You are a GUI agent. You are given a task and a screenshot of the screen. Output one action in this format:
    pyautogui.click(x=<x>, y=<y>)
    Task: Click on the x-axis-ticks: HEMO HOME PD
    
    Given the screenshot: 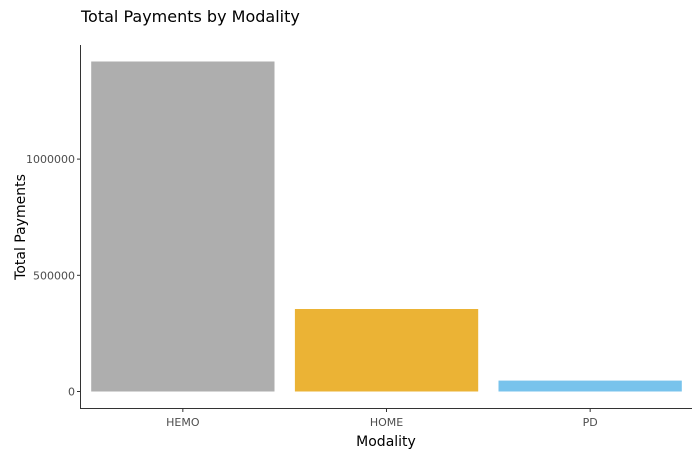 What is the action you would take?
    pyautogui.click(x=382, y=418)
    